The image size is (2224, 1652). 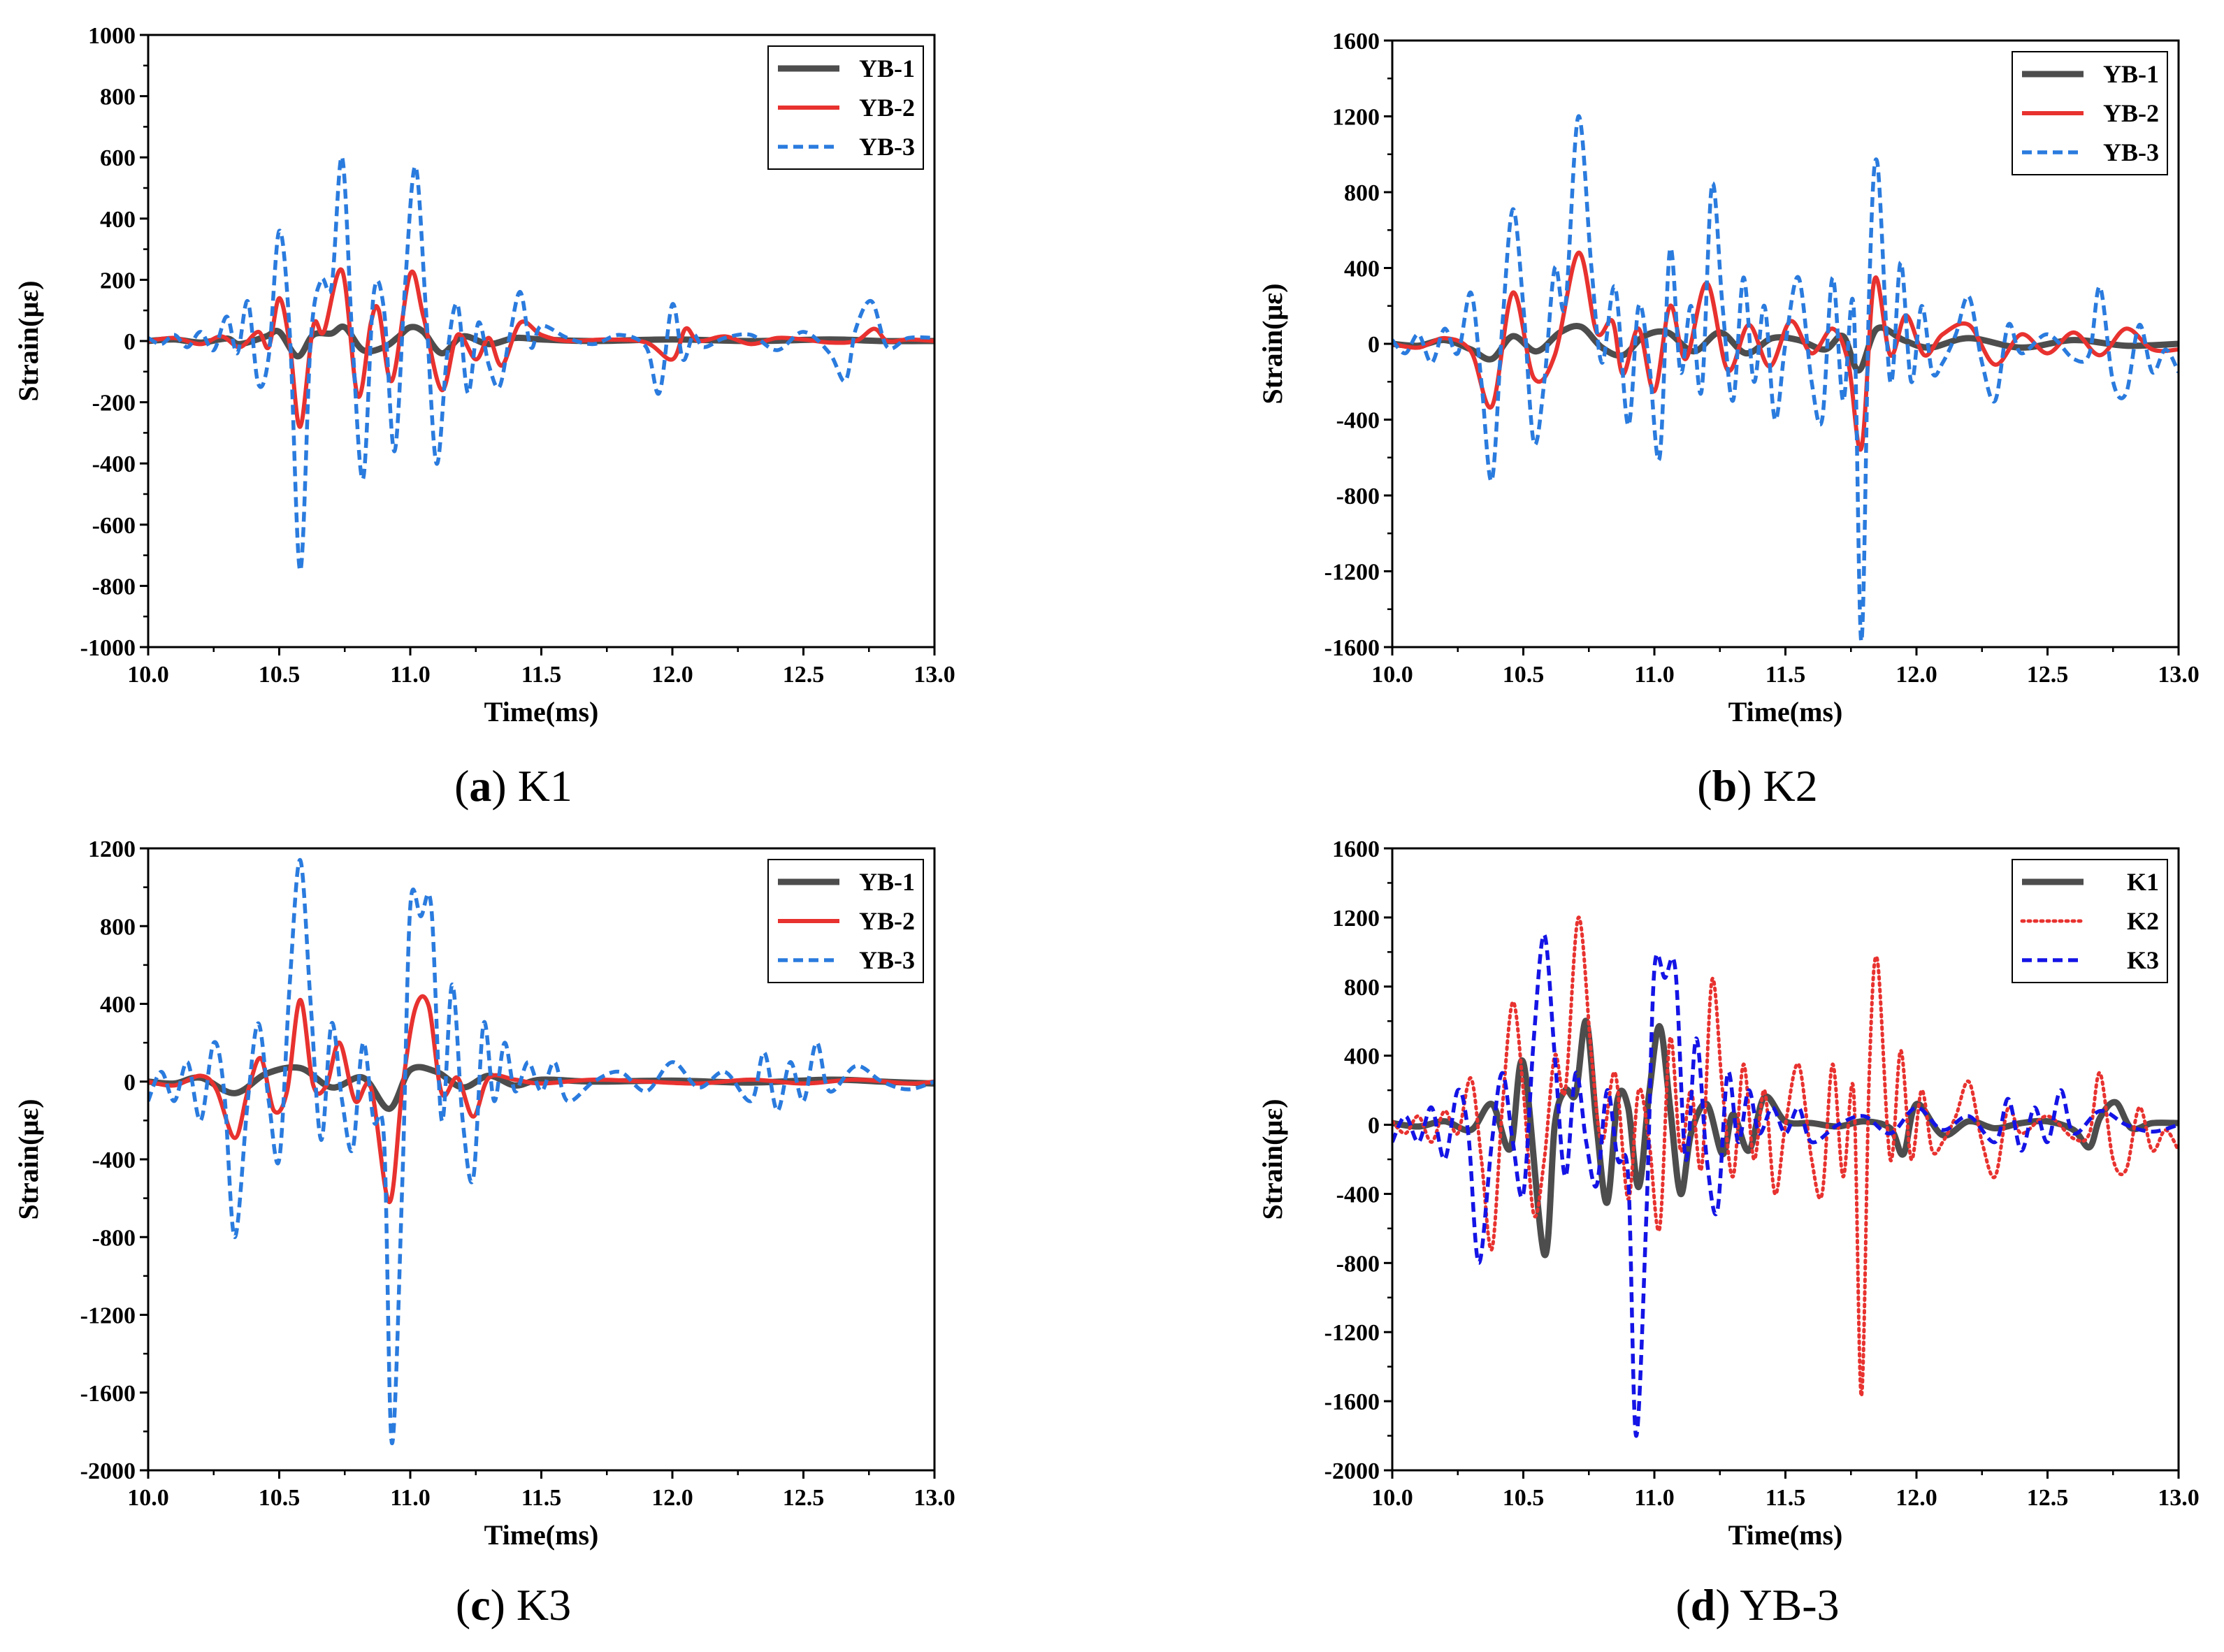 What do you see at coordinates (2143, 960) in the screenshot?
I see `legend-label: K3` at bounding box center [2143, 960].